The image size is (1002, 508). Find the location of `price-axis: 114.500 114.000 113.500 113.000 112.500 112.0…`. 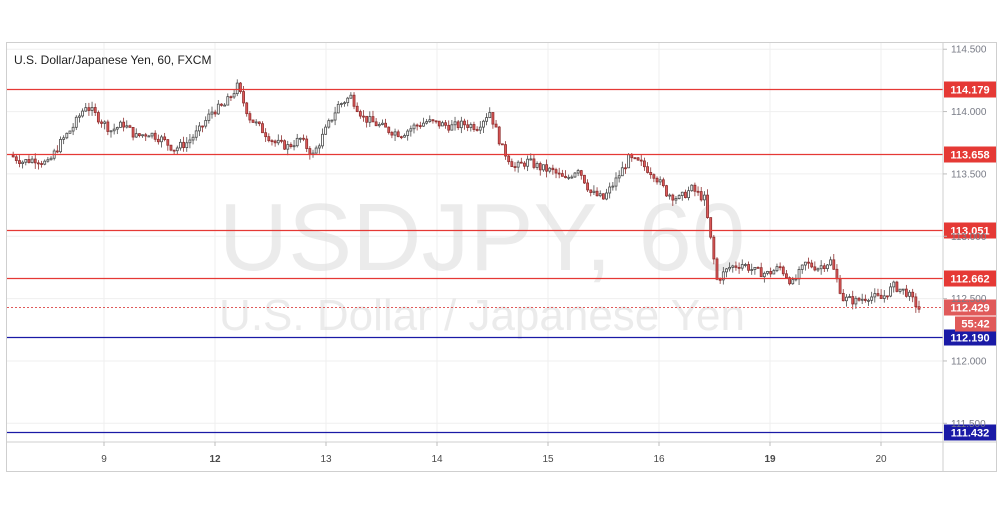

price-axis: 114.500 114.000 113.500 113.000 112.500 112.0… is located at coordinates (964, 257).